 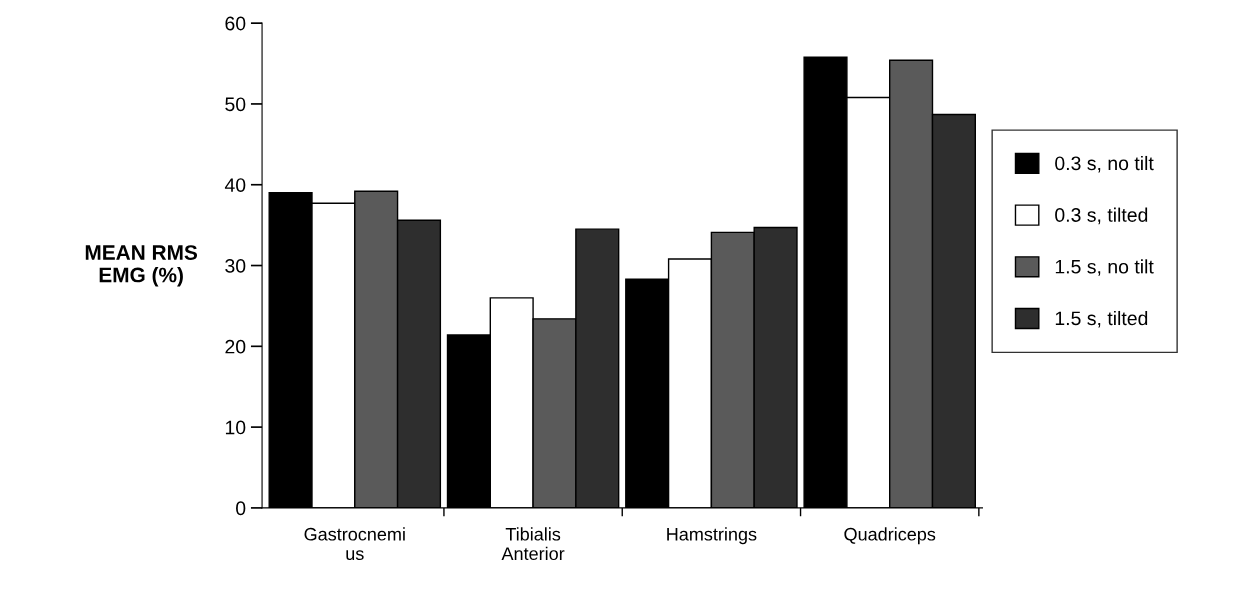 I want to click on x-tick-label: Tibialis Anterior, so click(x=533, y=544).